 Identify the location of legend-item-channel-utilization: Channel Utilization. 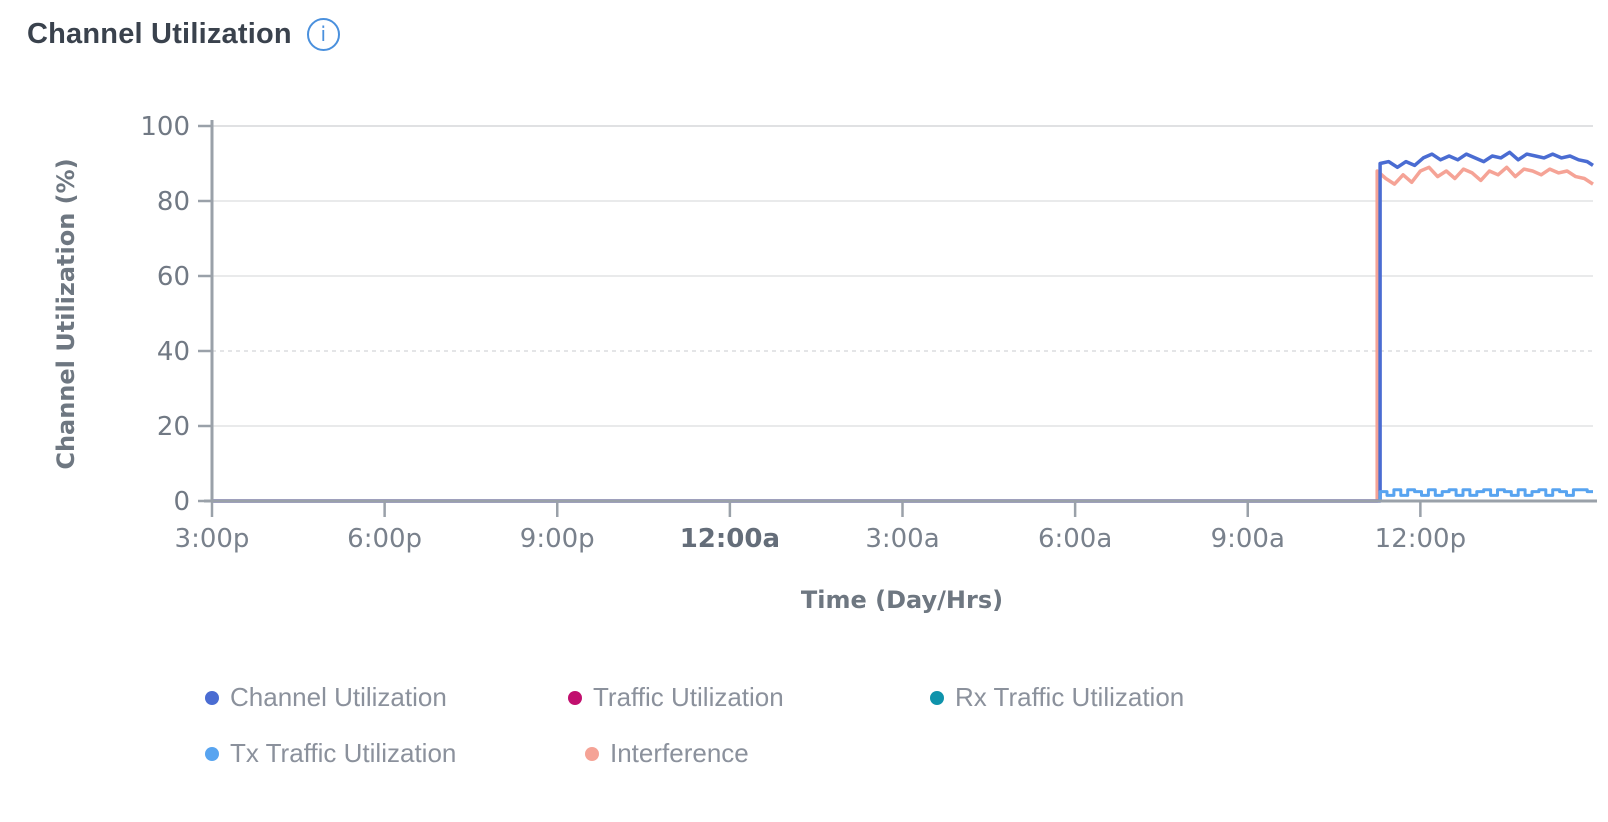
(386, 697).